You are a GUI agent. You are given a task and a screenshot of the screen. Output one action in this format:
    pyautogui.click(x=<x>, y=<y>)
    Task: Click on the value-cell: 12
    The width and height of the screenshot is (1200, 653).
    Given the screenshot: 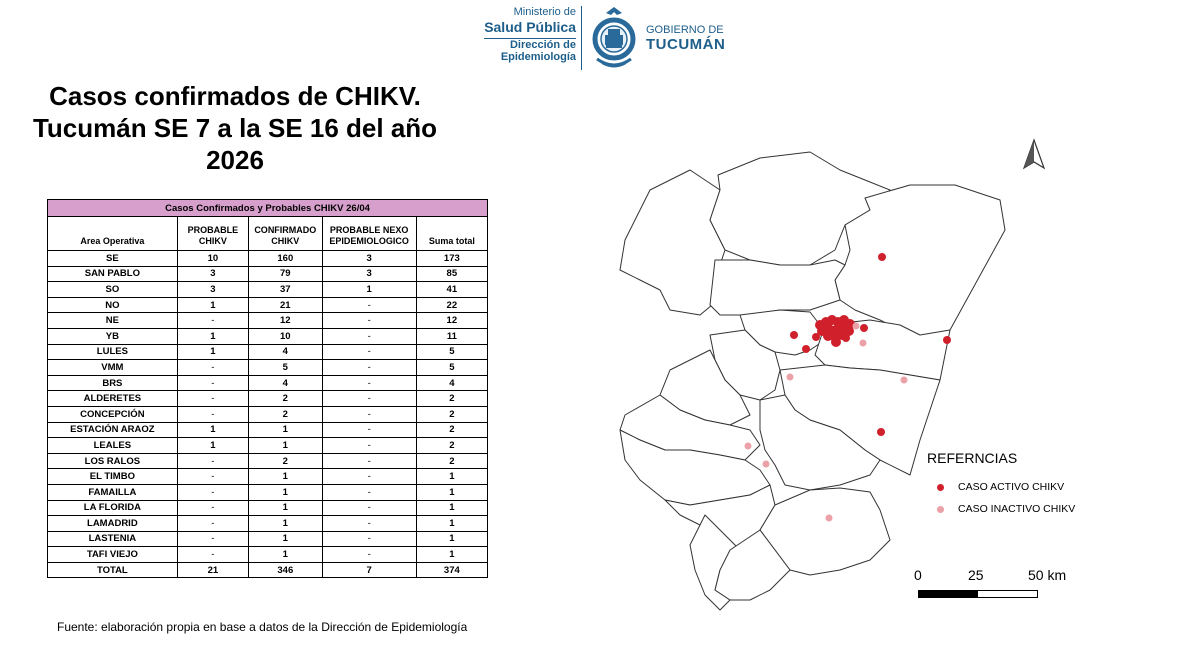 What is the action you would take?
    pyautogui.click(x=285, y=320)
    